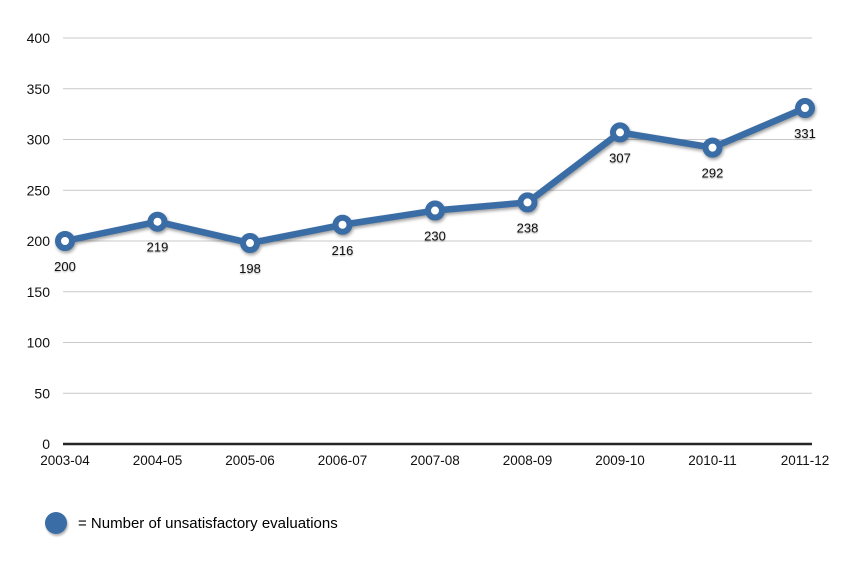 The image size is (848, 575). Describe the element at coordinates (39, 89) in the screenshot. I see `y-tick-label: 350` at that location.